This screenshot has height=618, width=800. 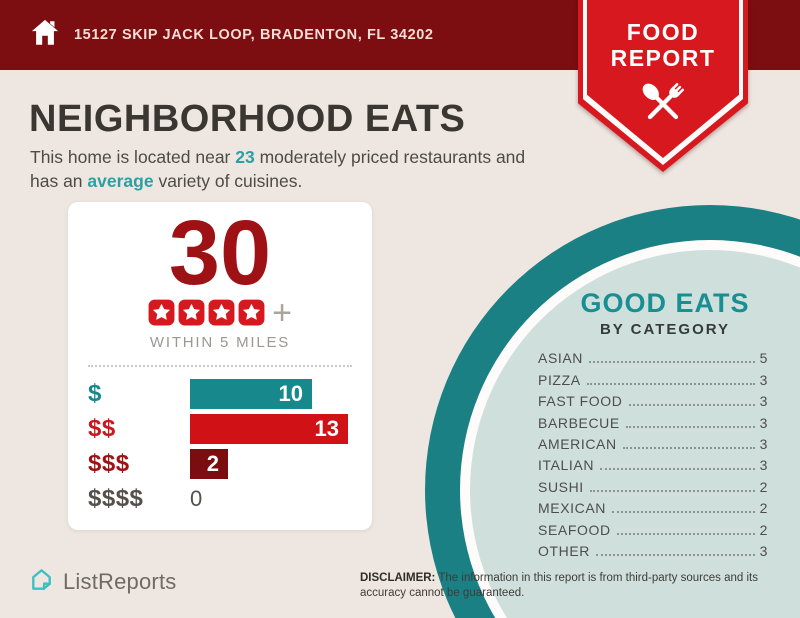 I want to click on category-name: PIZZA, so click(x=559, y=379).